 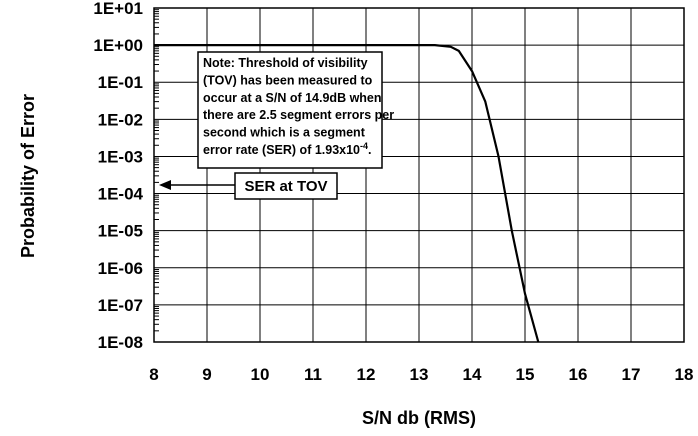 What do you see at coordinates (288, 80) in the screenshot?
I see `note-text-line: (TOV) has been measured to` at bounding box center [288, 80].